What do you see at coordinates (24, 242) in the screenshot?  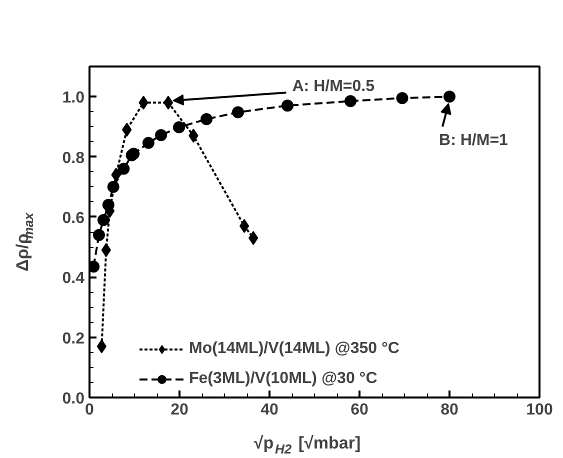 I see `y-axis-title: Δρ/ρmax` at bounding box center [24, 242].